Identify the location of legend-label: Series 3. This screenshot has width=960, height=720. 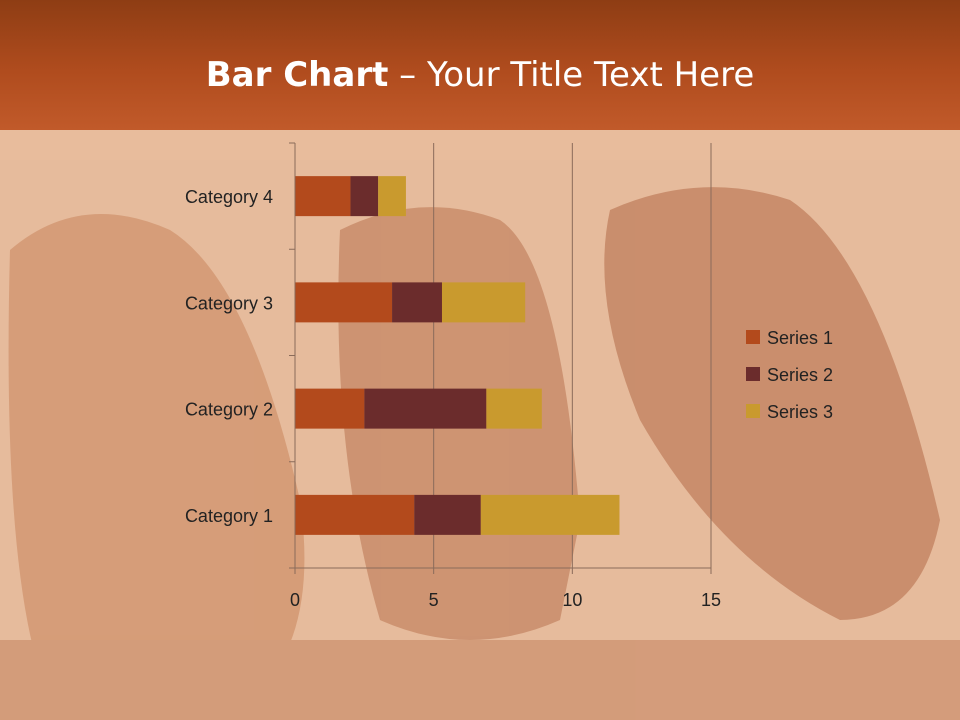
(800, 412).